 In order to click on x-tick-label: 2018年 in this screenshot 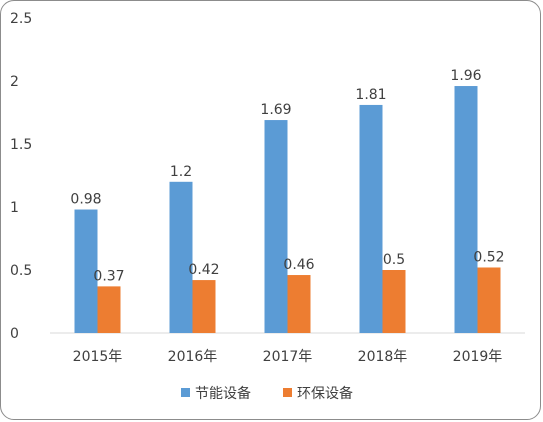, I will do `click(383, 357)`.